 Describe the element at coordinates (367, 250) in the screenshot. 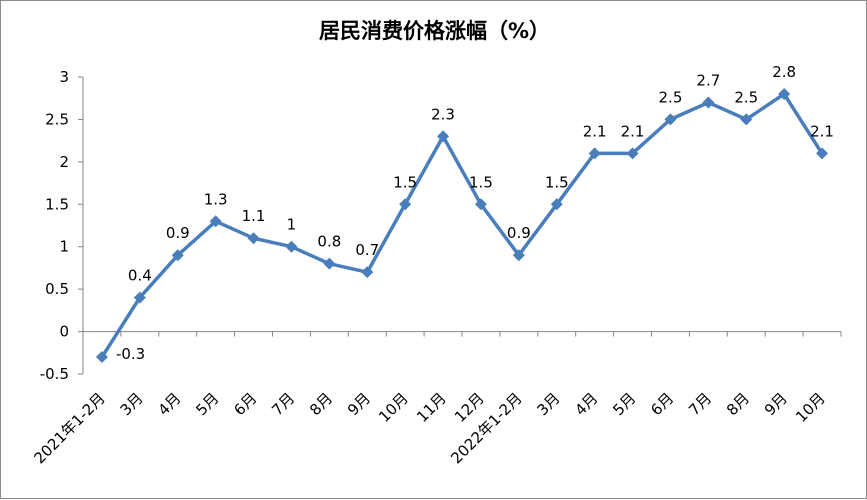

I see `data-label: 0.7` at that location.